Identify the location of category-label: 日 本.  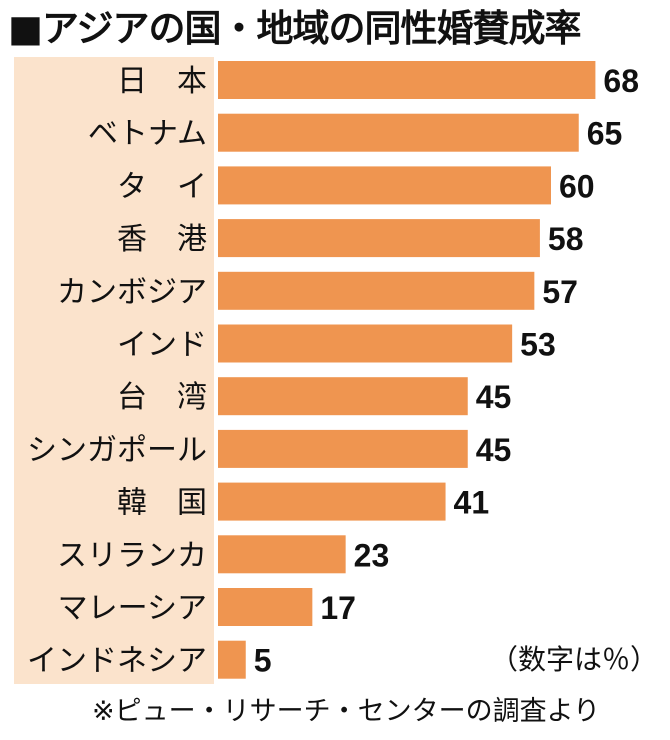
(162, 81).